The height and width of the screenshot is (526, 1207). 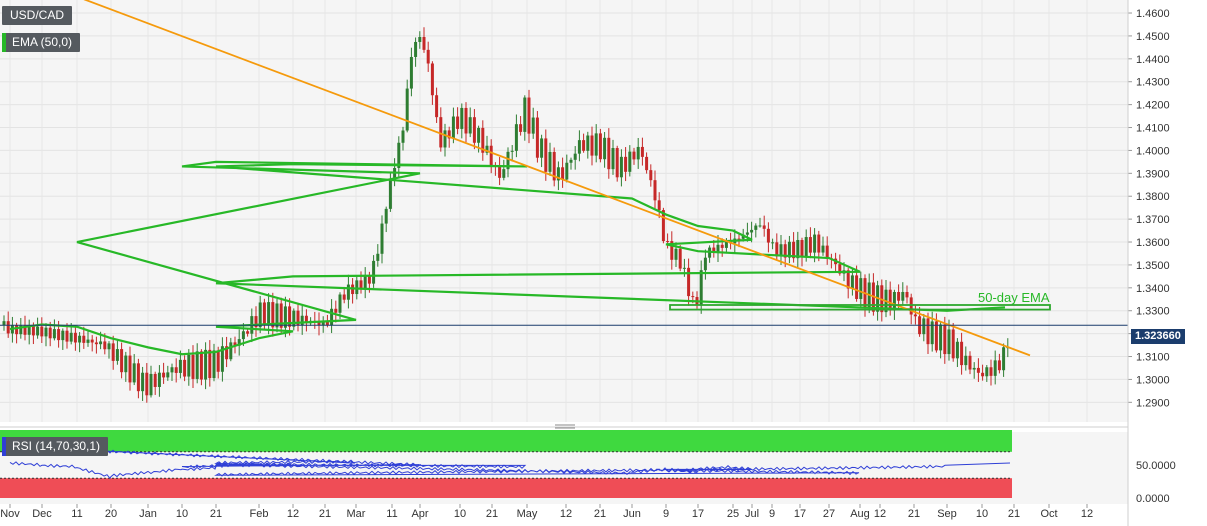 What do you see at coordinates (1153, 60) in the screenshot?
I see `y-tick-label: 1.4400` at bounding box center [1153, 60].